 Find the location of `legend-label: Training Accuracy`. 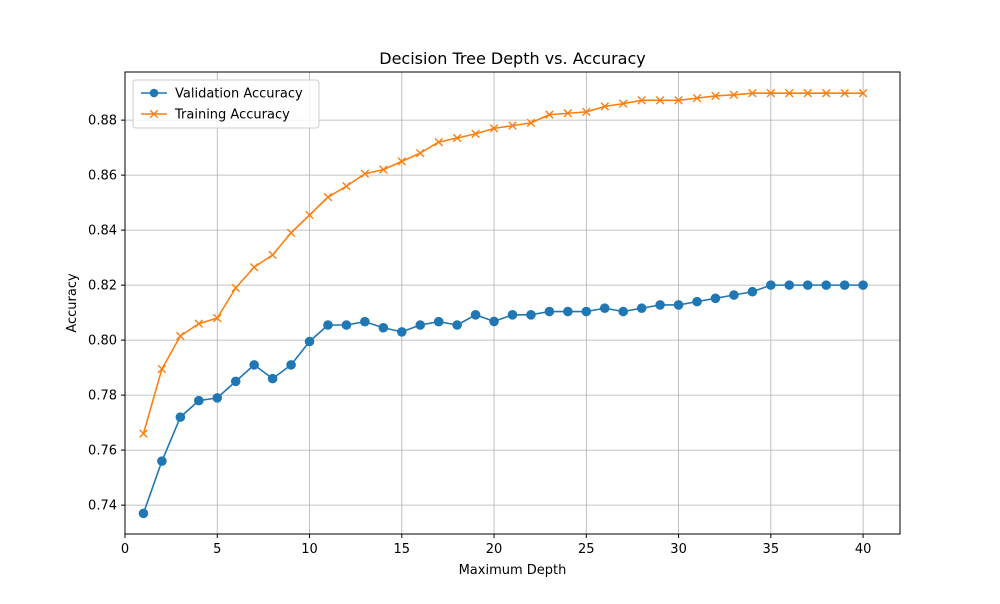

legend-label: Training Accuracy is located at coordinates (232, 115).